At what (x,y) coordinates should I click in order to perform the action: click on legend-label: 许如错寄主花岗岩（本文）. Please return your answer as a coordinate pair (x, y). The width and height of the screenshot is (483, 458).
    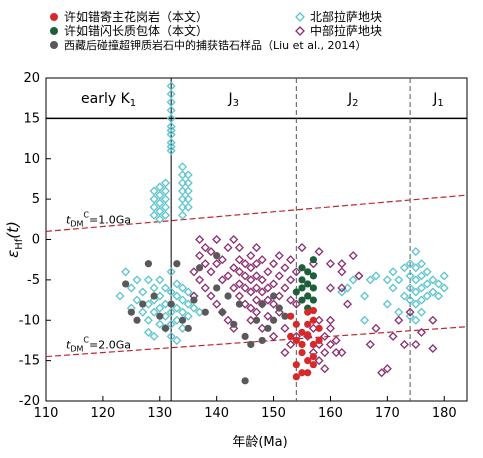
    Looking at the image, I should click on (136, 16).